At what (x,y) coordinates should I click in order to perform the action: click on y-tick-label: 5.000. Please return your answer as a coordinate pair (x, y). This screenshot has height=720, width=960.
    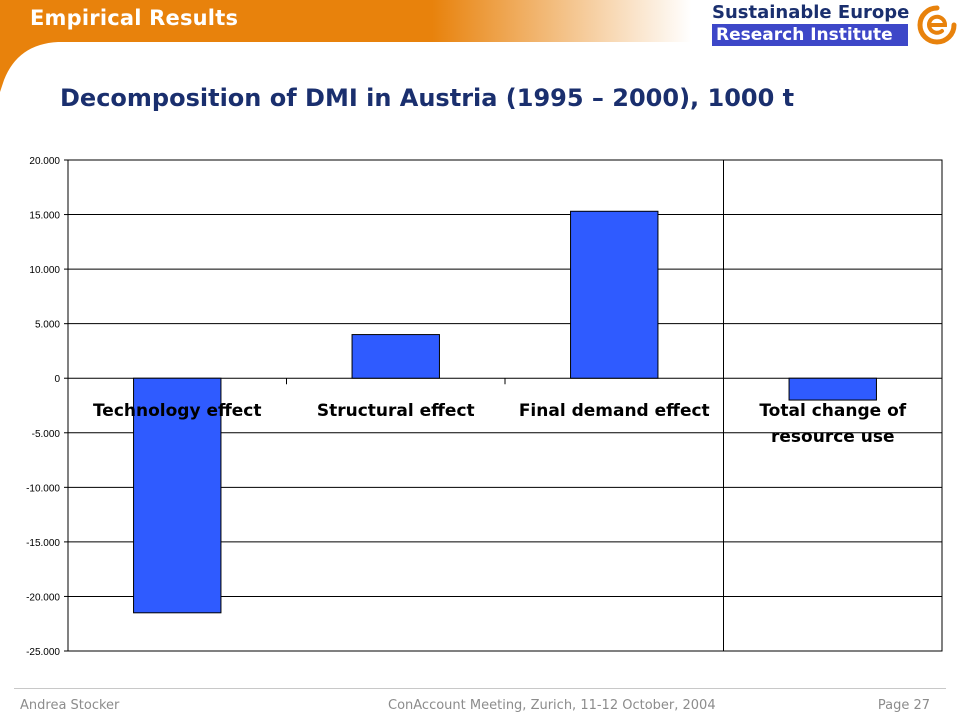
    Looking at the image, I should click on (47, 325).